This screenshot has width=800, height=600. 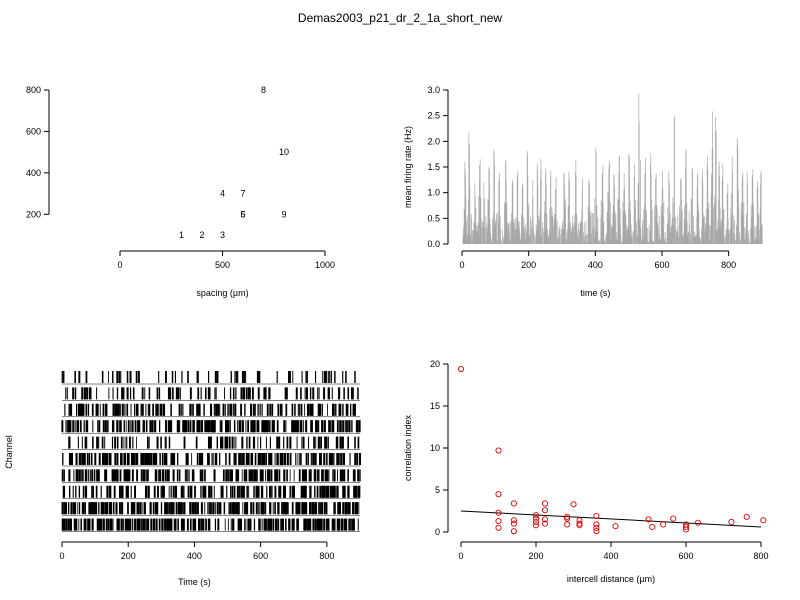 I want to click on y-tick-label: 0.5, so click(x=433, y=218).